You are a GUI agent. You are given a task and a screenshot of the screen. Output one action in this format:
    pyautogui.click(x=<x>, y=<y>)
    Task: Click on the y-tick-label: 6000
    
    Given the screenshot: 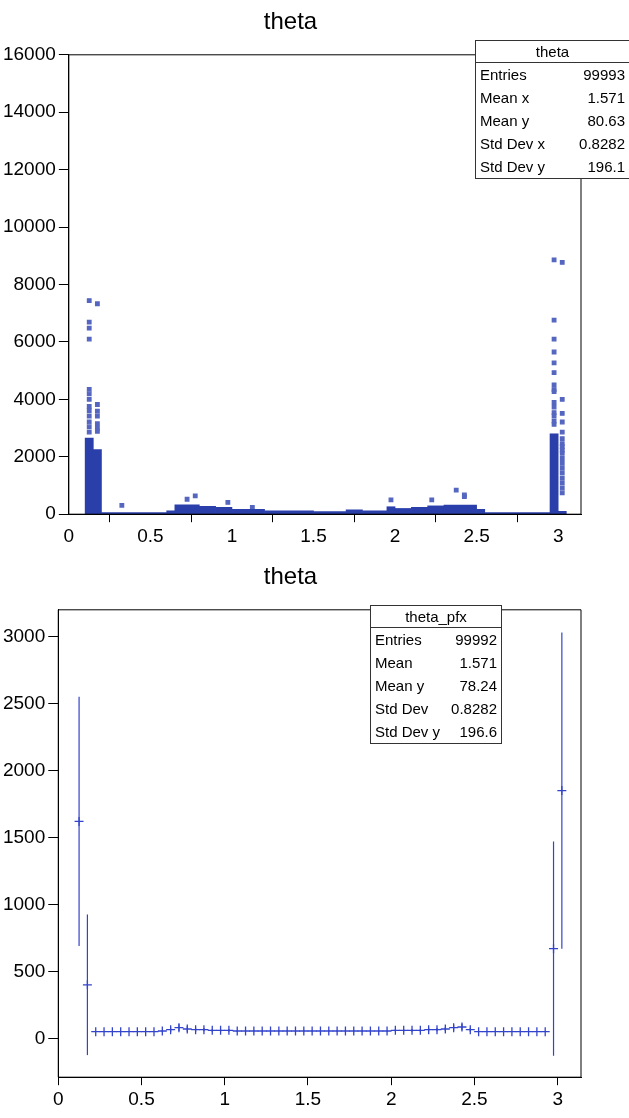 What is the action you would take?
    pyautogui.click(x=34, y=341)
    